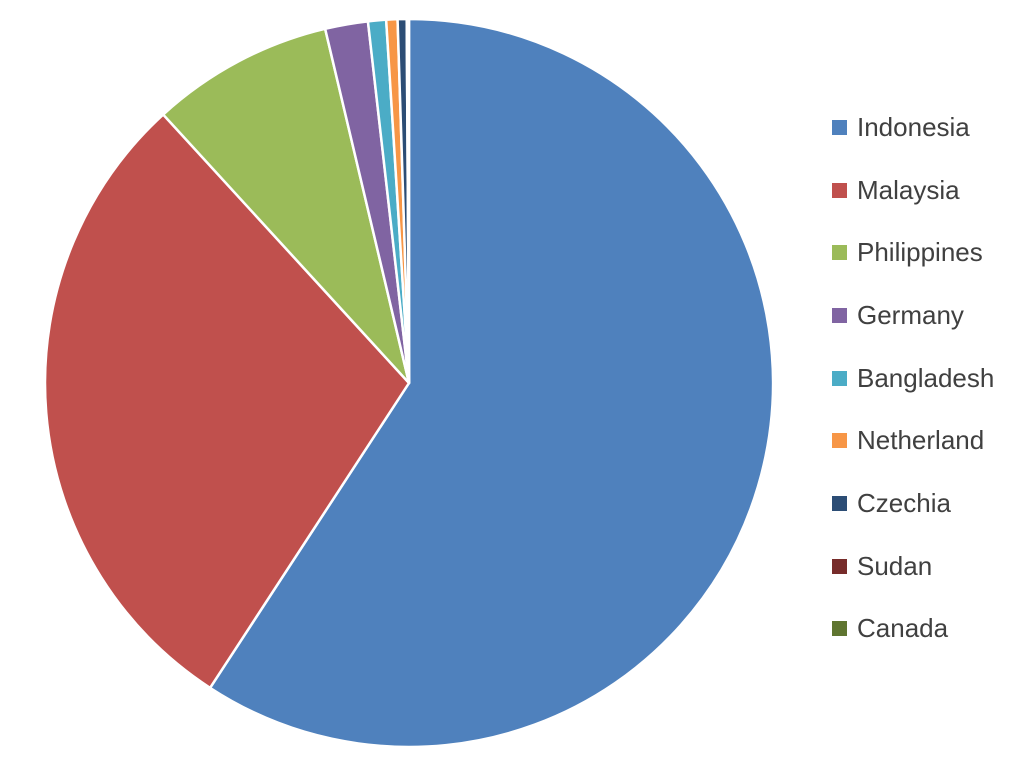  I want to click on legend-item-czechia: Czechia, so click(913, 503).